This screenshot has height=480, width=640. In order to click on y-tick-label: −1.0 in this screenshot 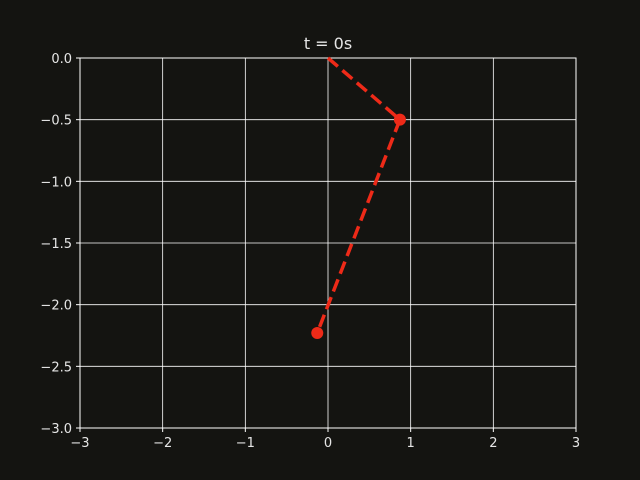, I will do `click(56, 182)`.